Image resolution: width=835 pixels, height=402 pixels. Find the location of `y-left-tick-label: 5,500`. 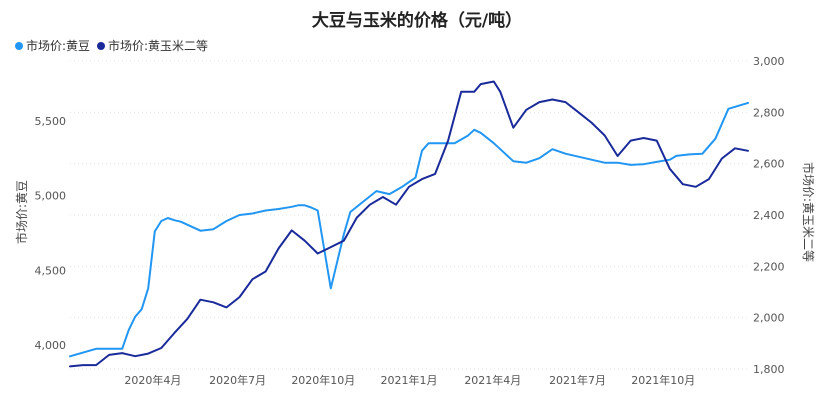

y-left-tick-label: 5,500 is located at coordinates (51, 121).